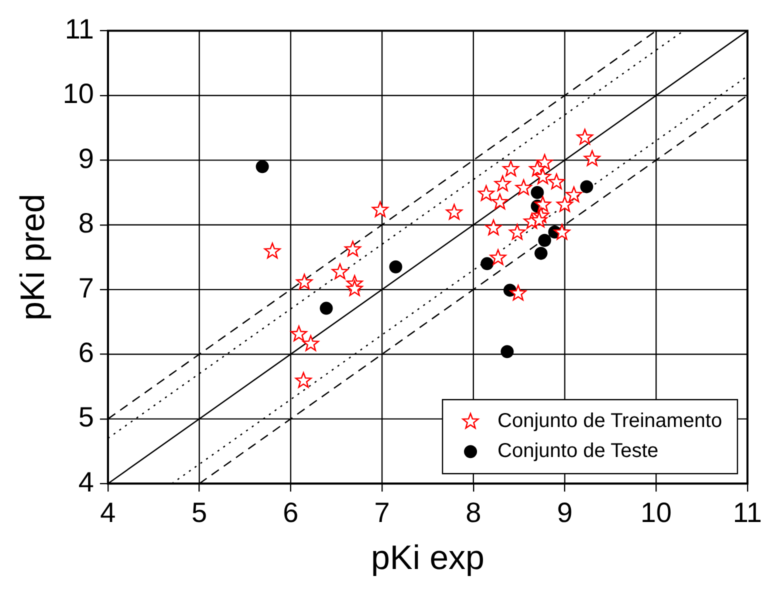 The image size is (778, 594). What do you see at coordinates (427, 557) in the screenshot?
I see `x-axis-title: pKi exp` at bounding box center [427, 557].